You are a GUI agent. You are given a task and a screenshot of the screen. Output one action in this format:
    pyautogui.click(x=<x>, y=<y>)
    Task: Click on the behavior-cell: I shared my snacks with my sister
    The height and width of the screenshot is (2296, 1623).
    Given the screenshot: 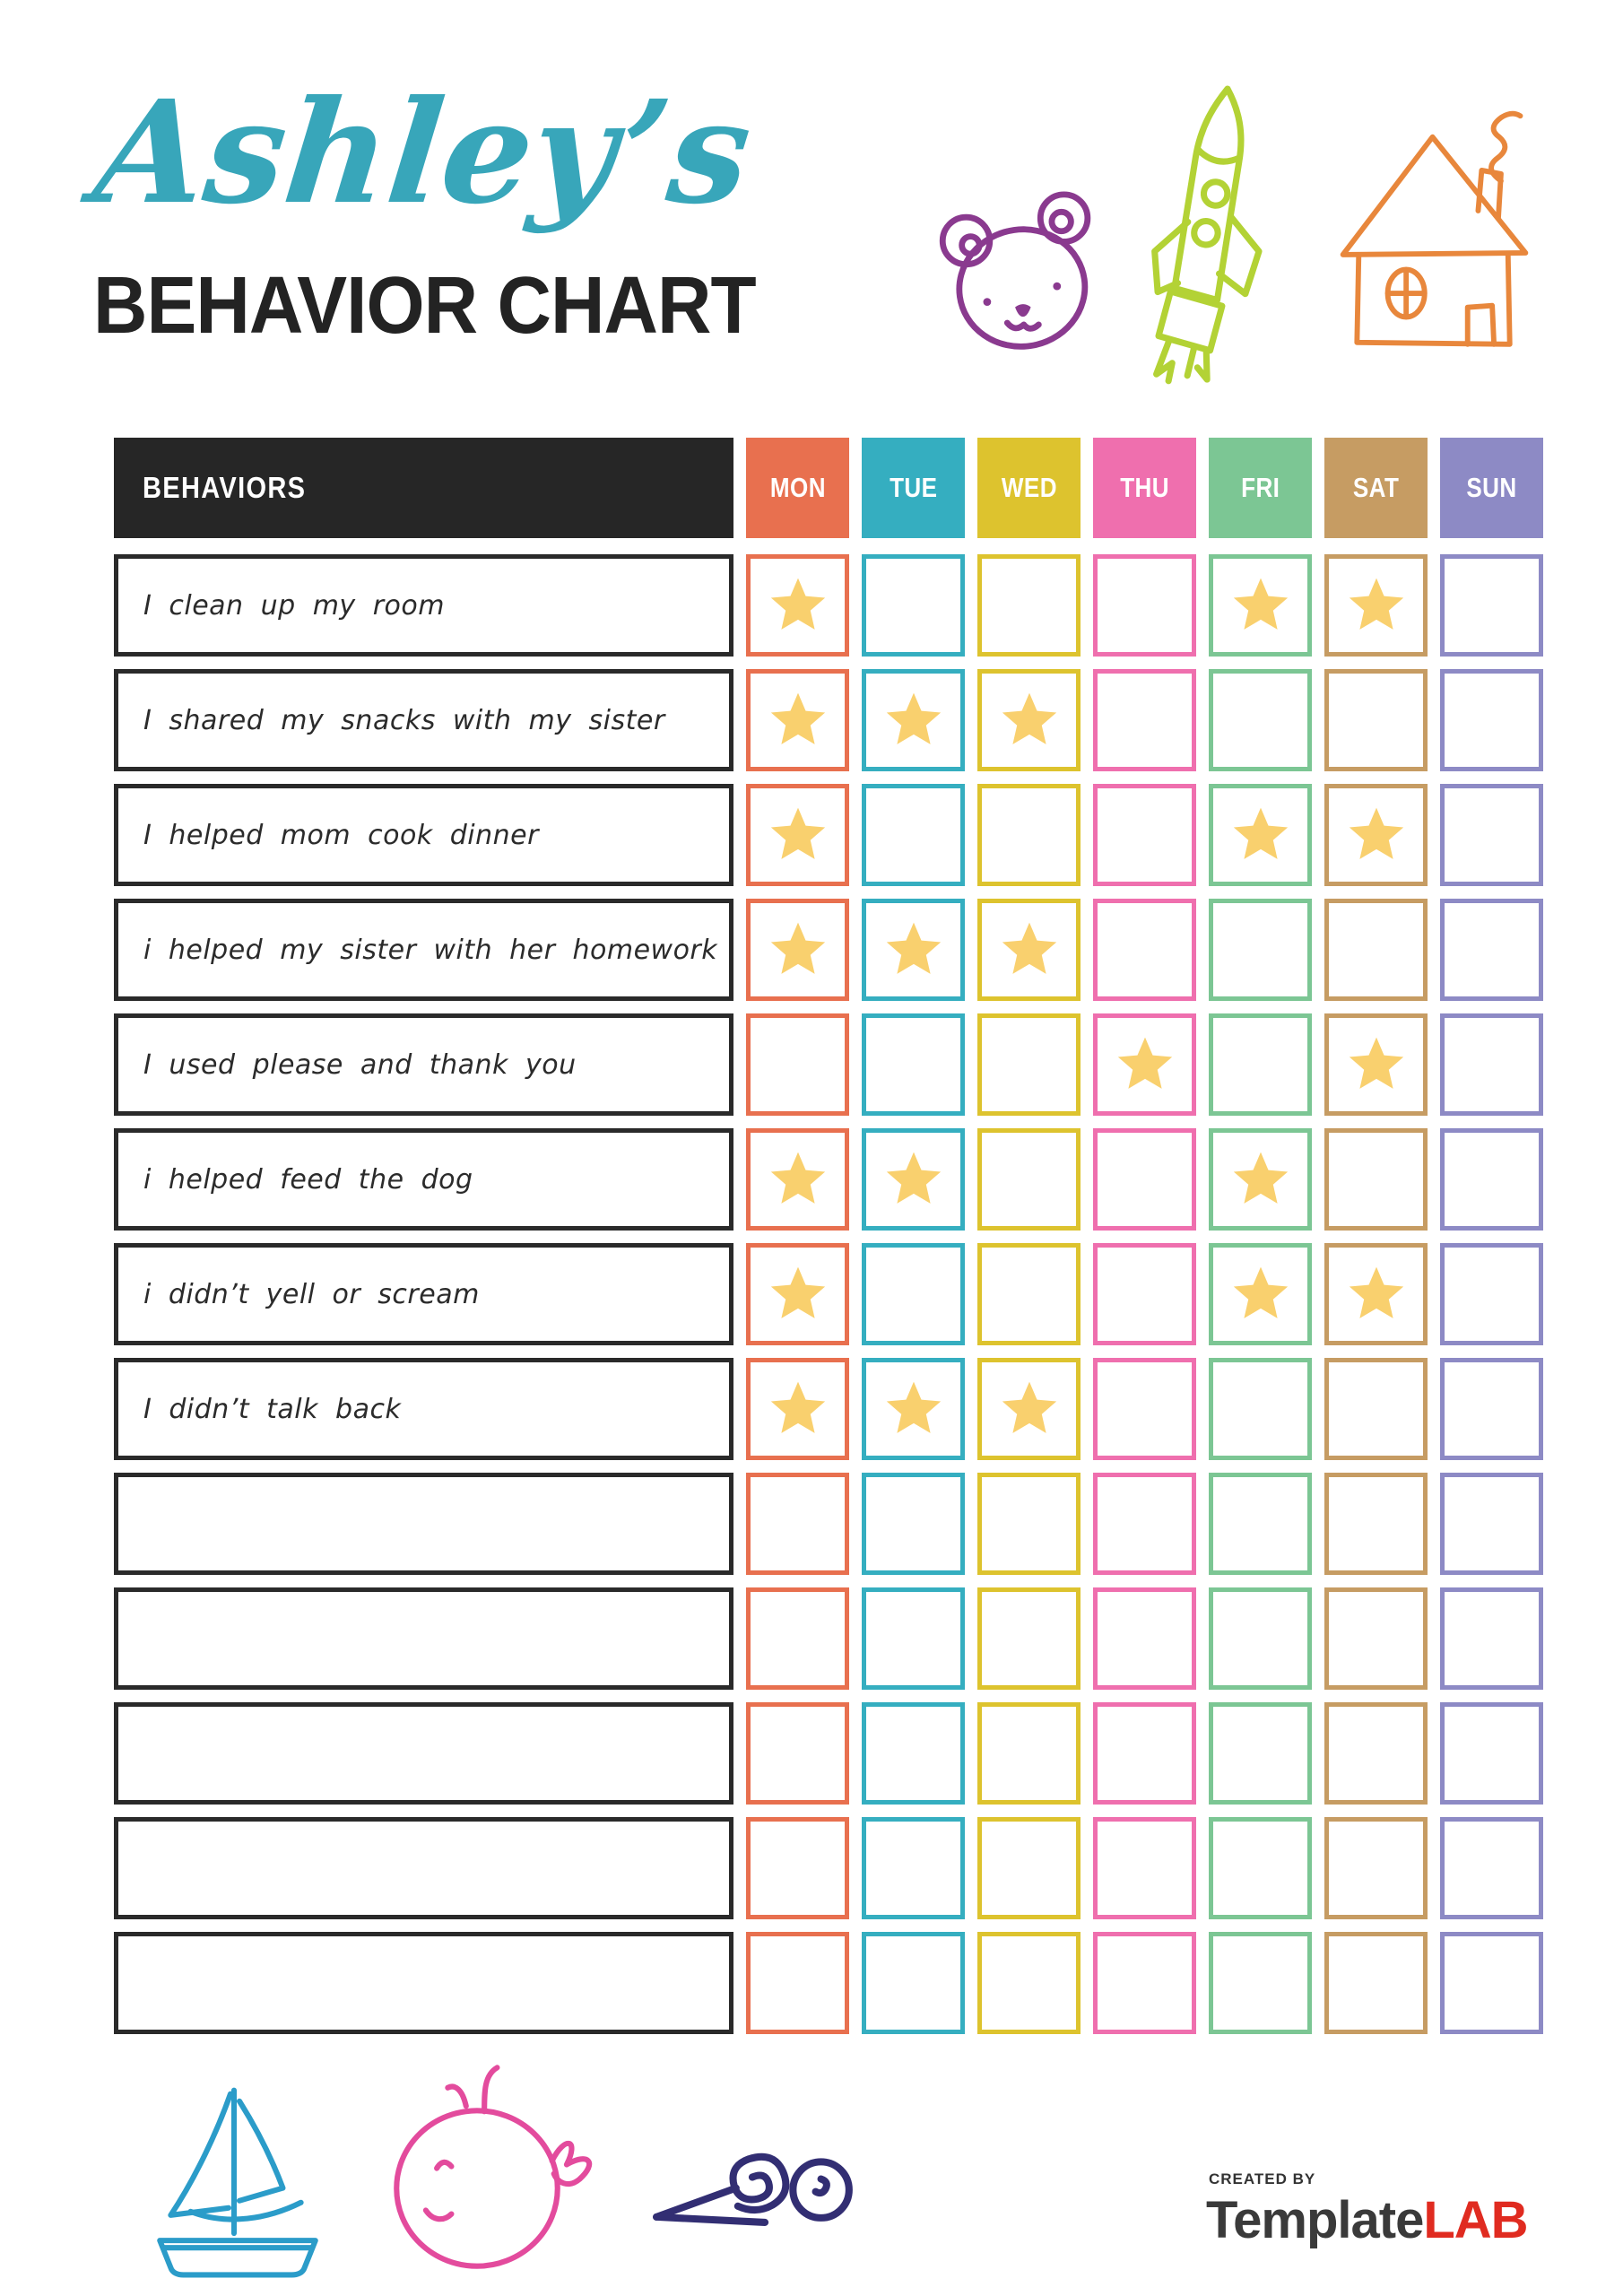 What is the action you would take?
    pyautogui.click(x=423, y=720)
    